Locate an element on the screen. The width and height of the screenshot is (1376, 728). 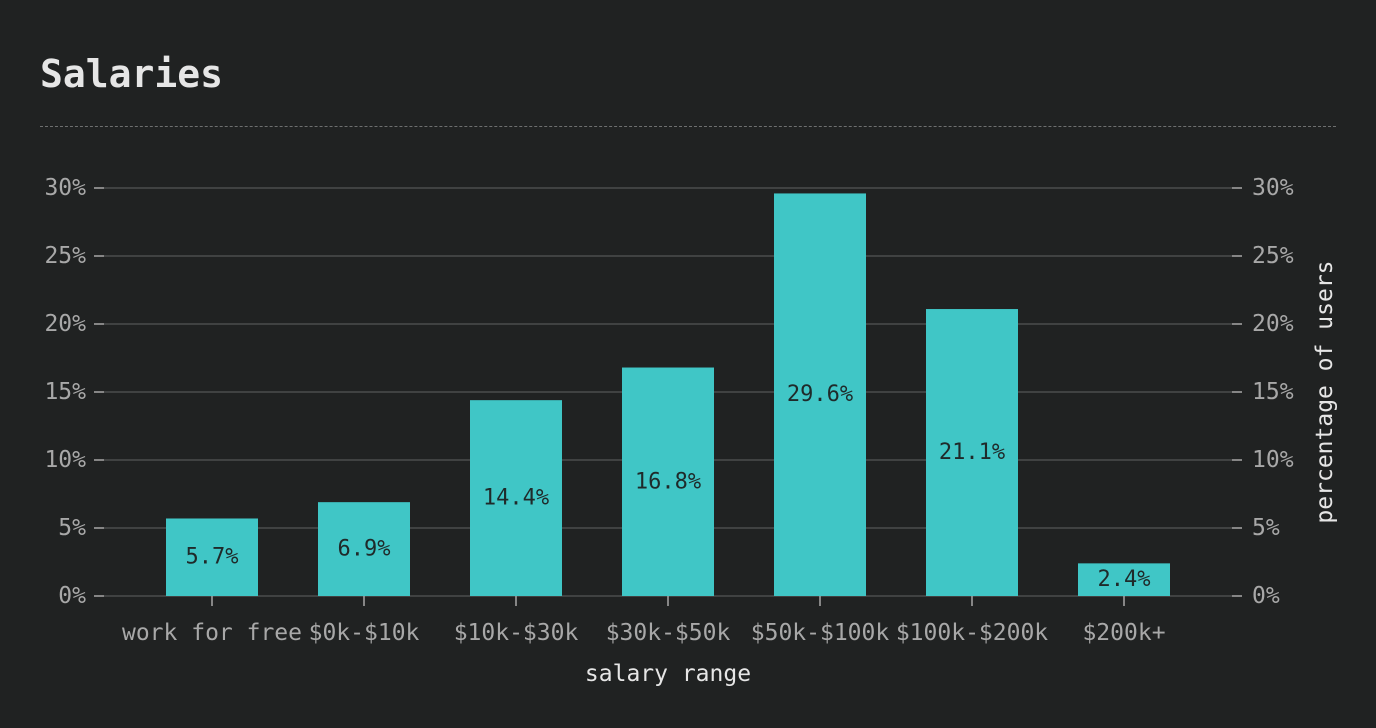
bar-value-label: 21.1% is located at coordinates (972, 452).